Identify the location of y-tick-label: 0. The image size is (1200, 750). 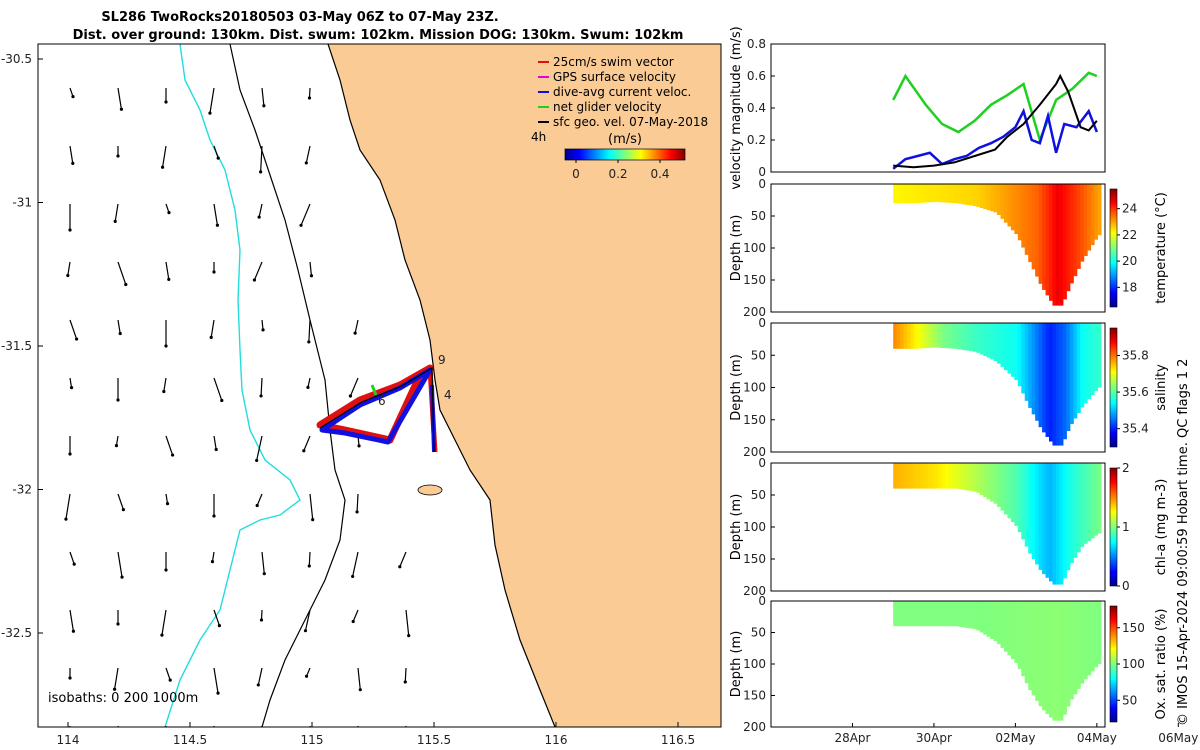
(762, 463).